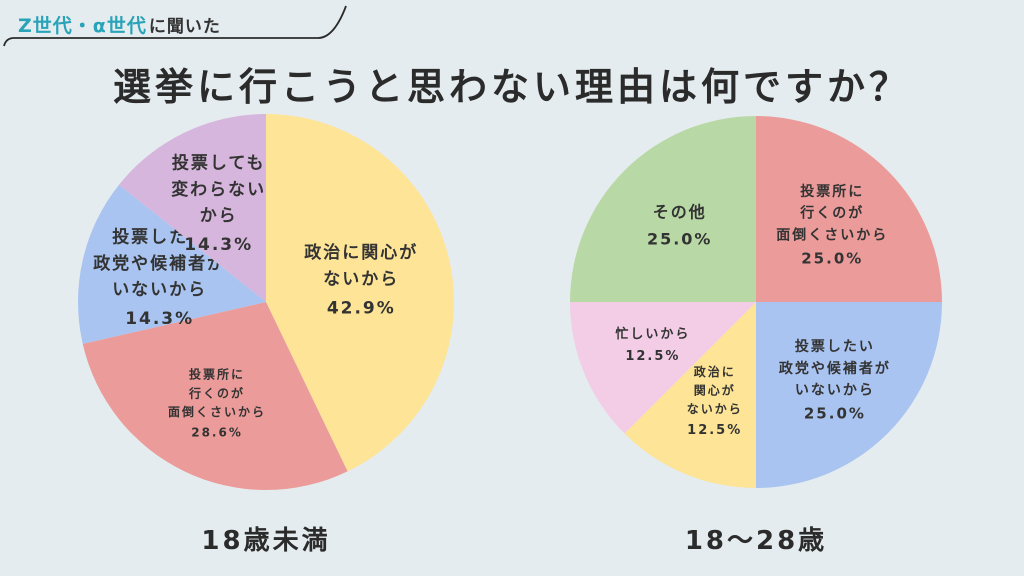  I want to click on slice-label: 政治に関心がないから 12.5%, so click(715, 401).